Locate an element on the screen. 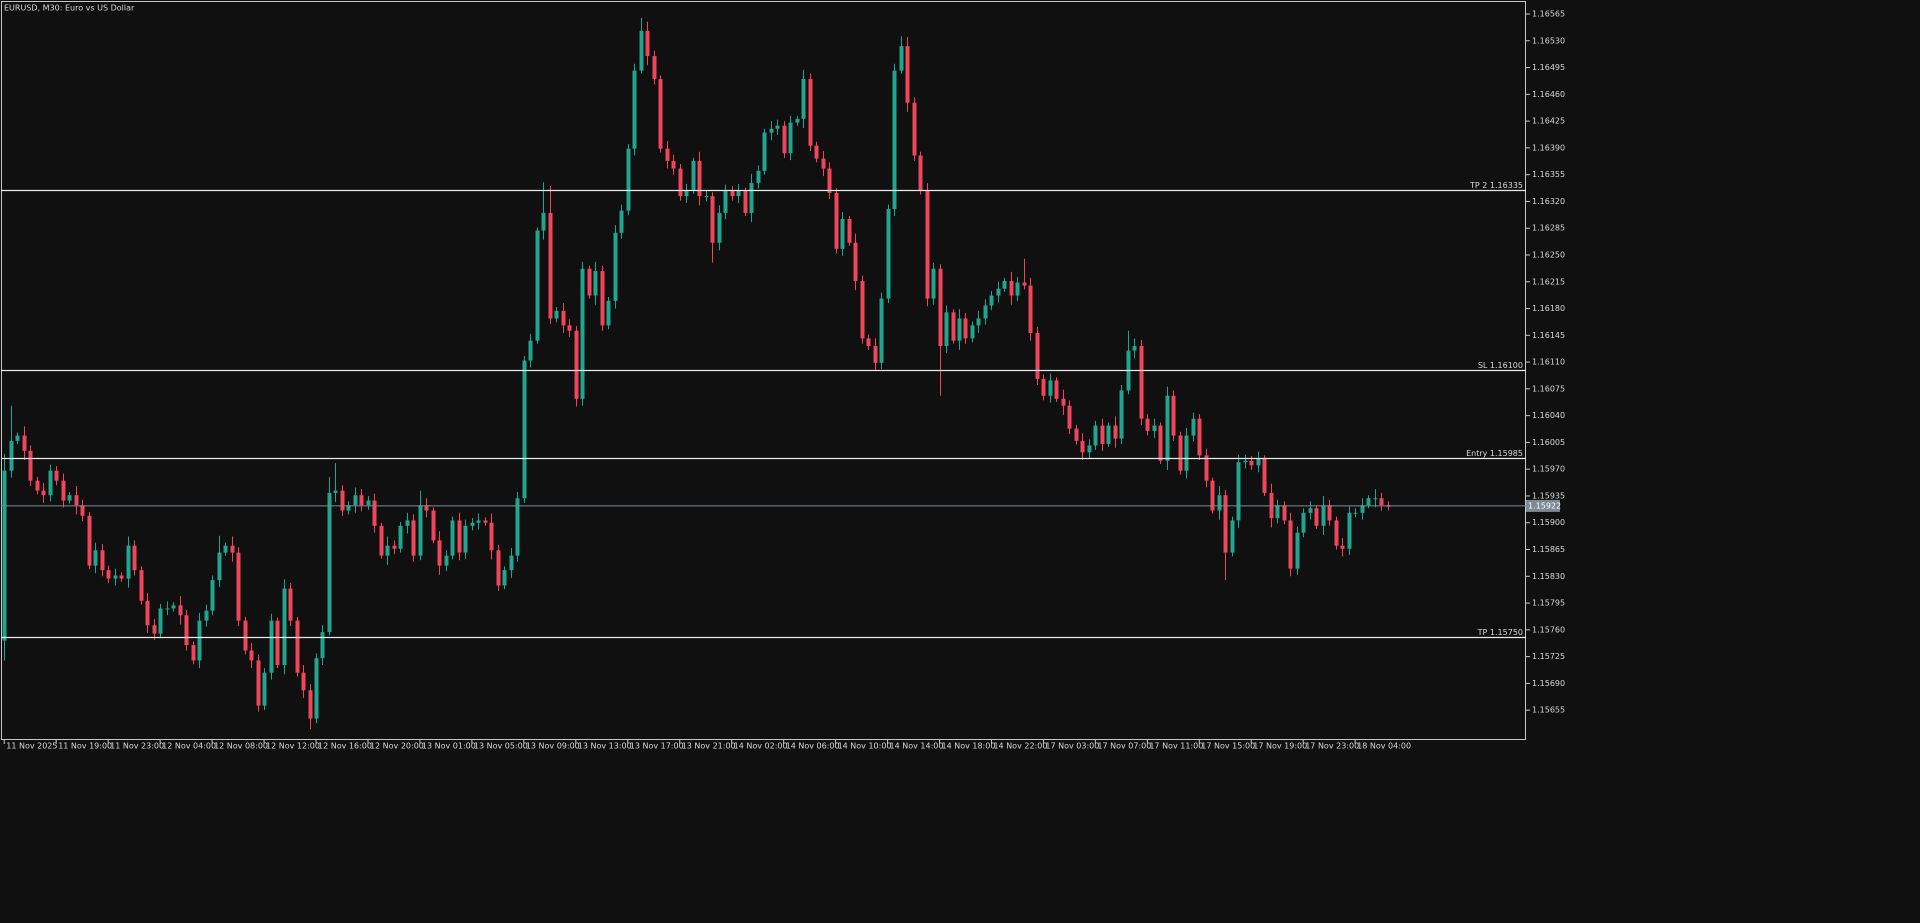  y-tick-label: 1.15655 is located at coordinates (1548, 710).